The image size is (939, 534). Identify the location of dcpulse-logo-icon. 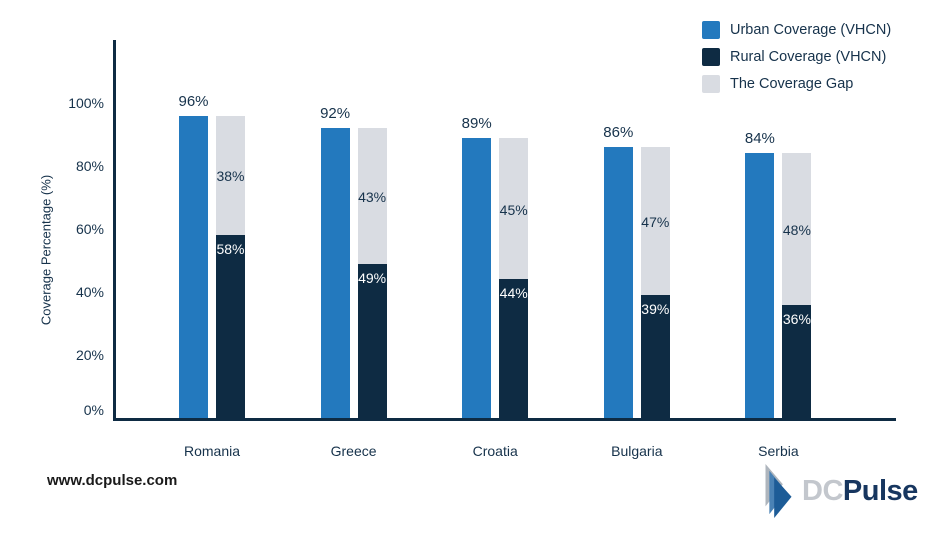
(778, 491).